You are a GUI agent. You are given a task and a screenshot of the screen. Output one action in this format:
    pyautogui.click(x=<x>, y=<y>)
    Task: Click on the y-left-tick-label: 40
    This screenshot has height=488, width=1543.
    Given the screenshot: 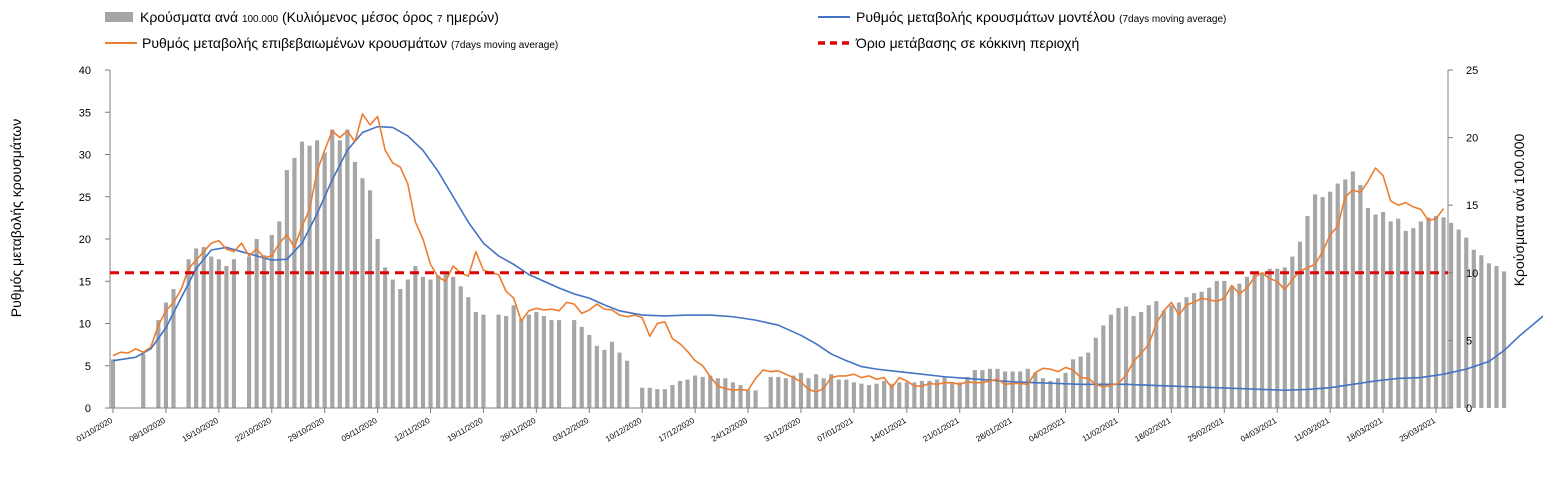 What is the action you would take?
    pyautogui.click(x=85, y=71)
    